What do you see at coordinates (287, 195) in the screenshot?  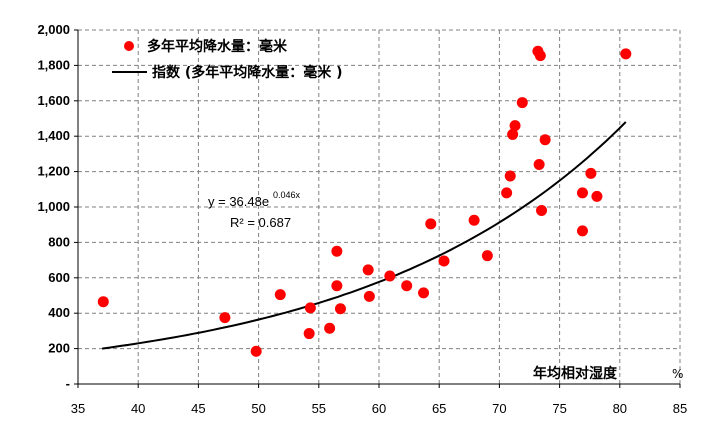 I see `equation-exponent: 0.046x` at bounding box center [287, 195].